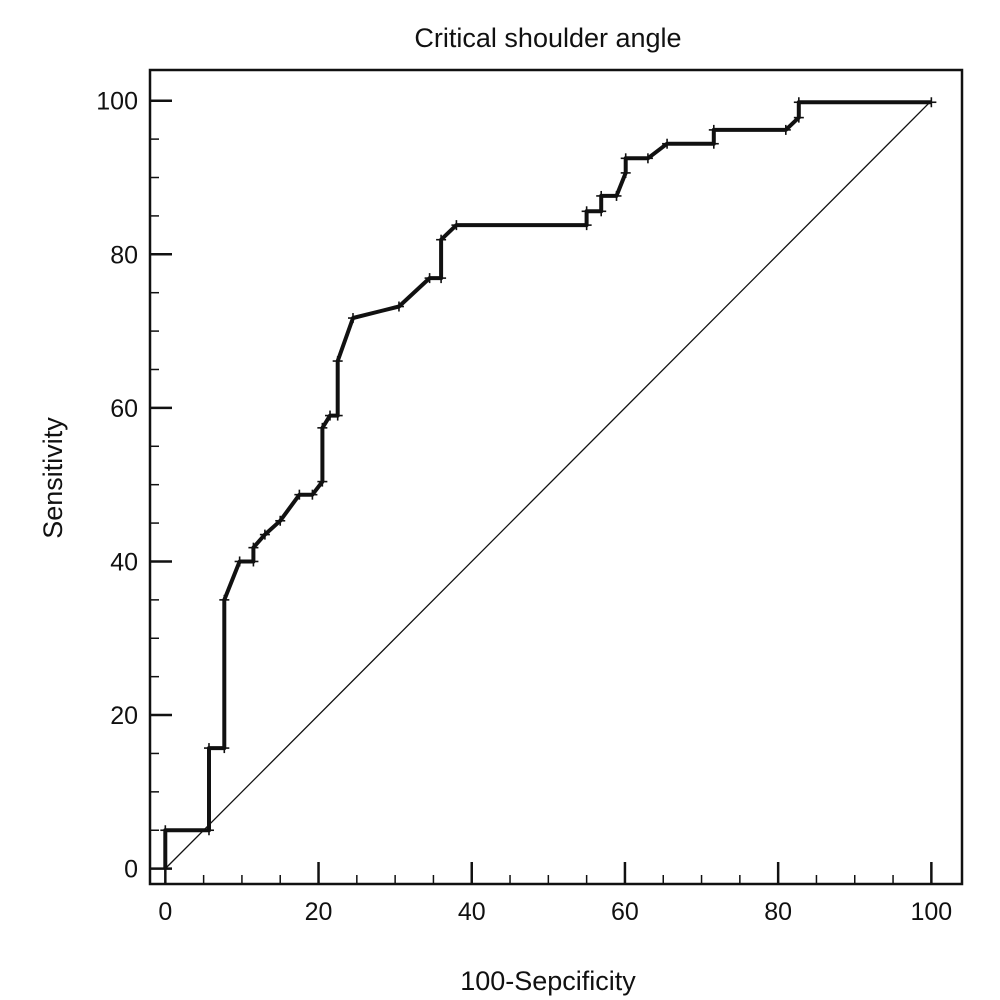 The height and width of the screenshot is (1000, 1000). What do you see at coordinates (931, 912) in the screenshot?
I see `x-tick-label: 100` at bounding box center [931, 912].